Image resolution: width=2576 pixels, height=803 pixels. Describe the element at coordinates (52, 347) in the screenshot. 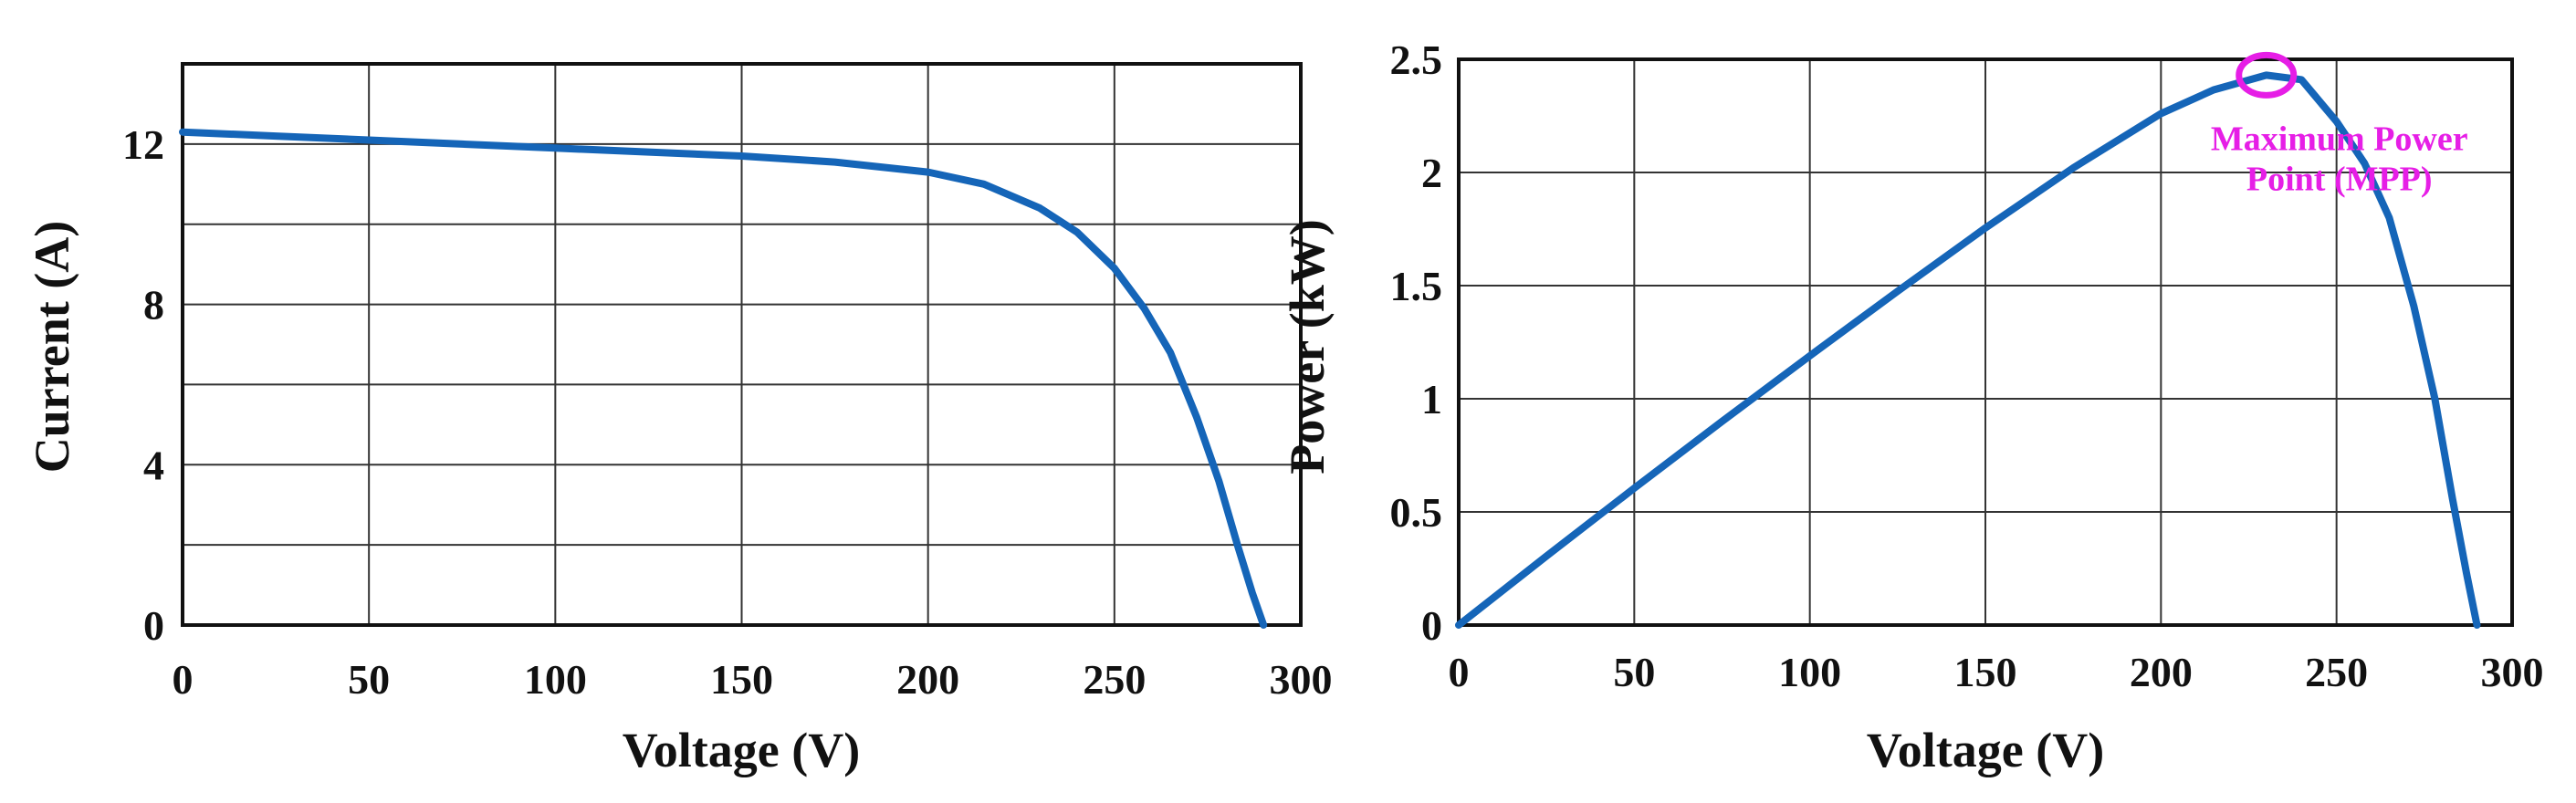

I see `y-axis-title: Current (A)` at that location.